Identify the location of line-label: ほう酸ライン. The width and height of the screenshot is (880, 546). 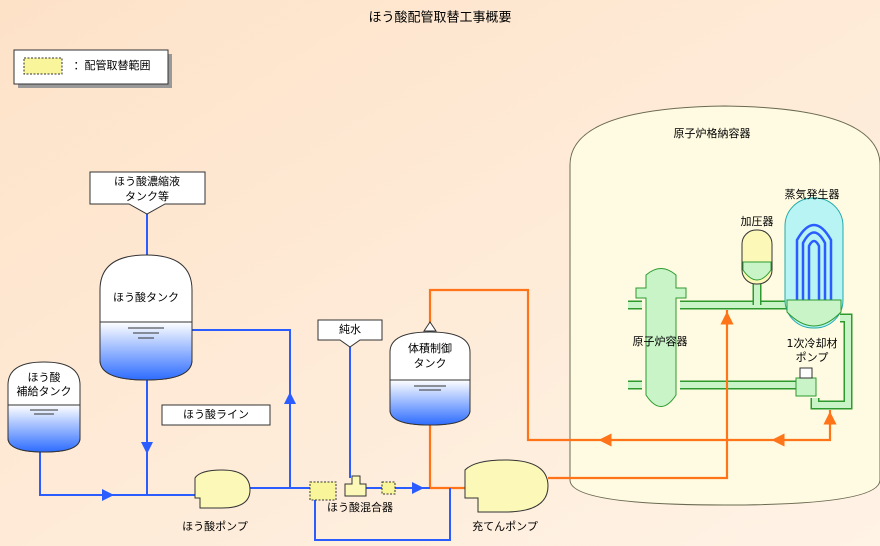
(216, 414).